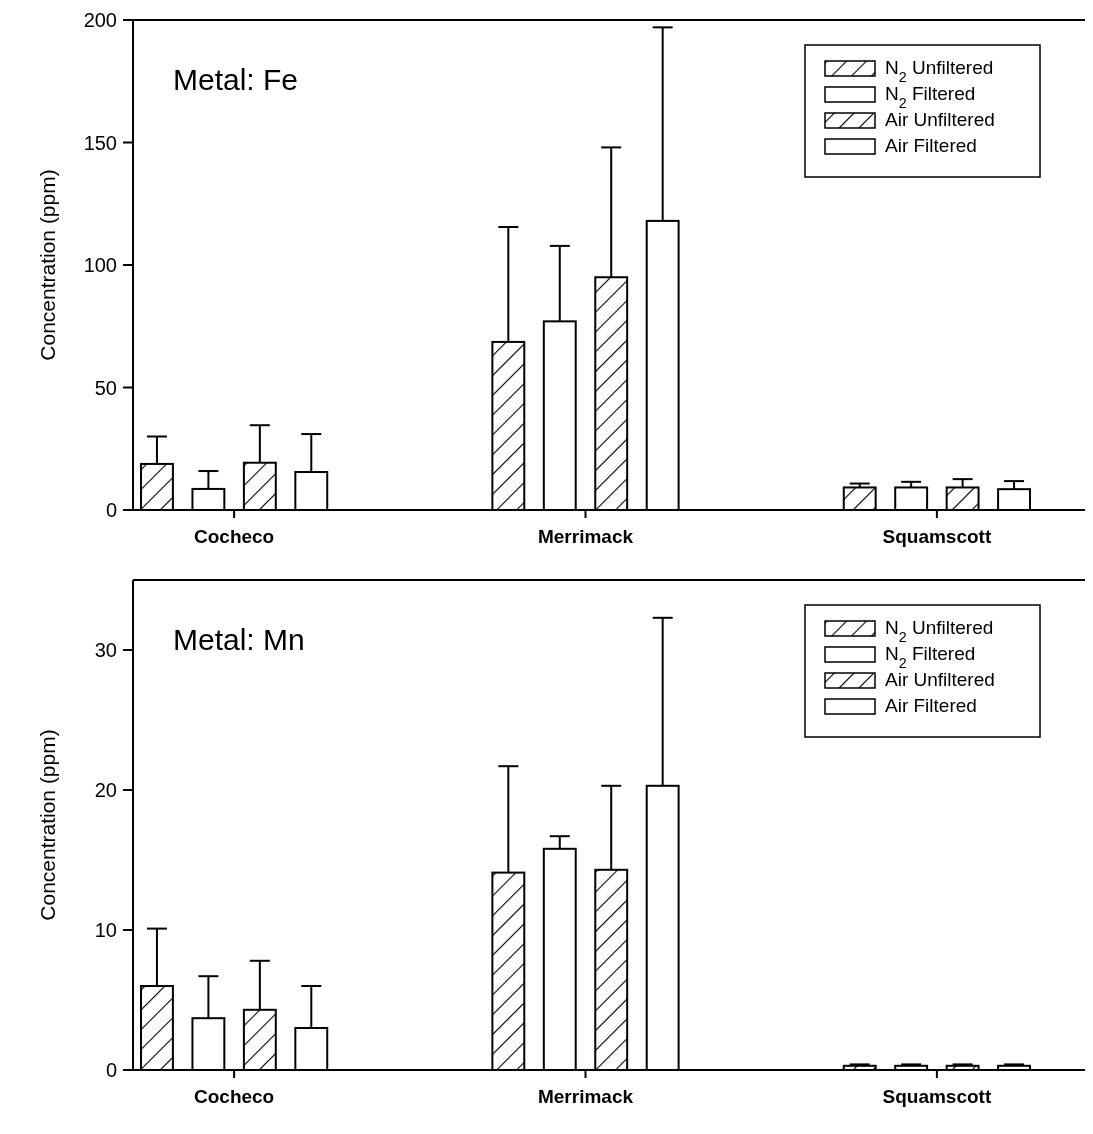 Image resolution: width=1093 pixels, height=1134 pixels. What do you see at coordinates (105, 790) in the screenshot?
I see `y-tick-label: 20` at bounding box center [105, 790].